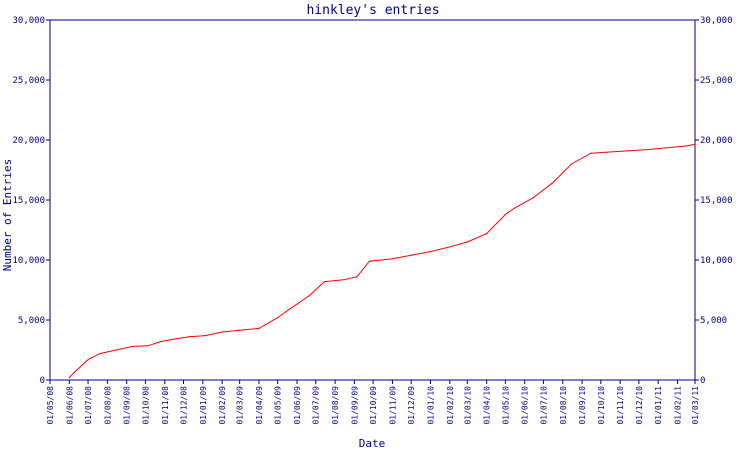  Describe the element at coordinates (702, 381) in the screenshot. I see `y-tick-label-right: 0` at that location.